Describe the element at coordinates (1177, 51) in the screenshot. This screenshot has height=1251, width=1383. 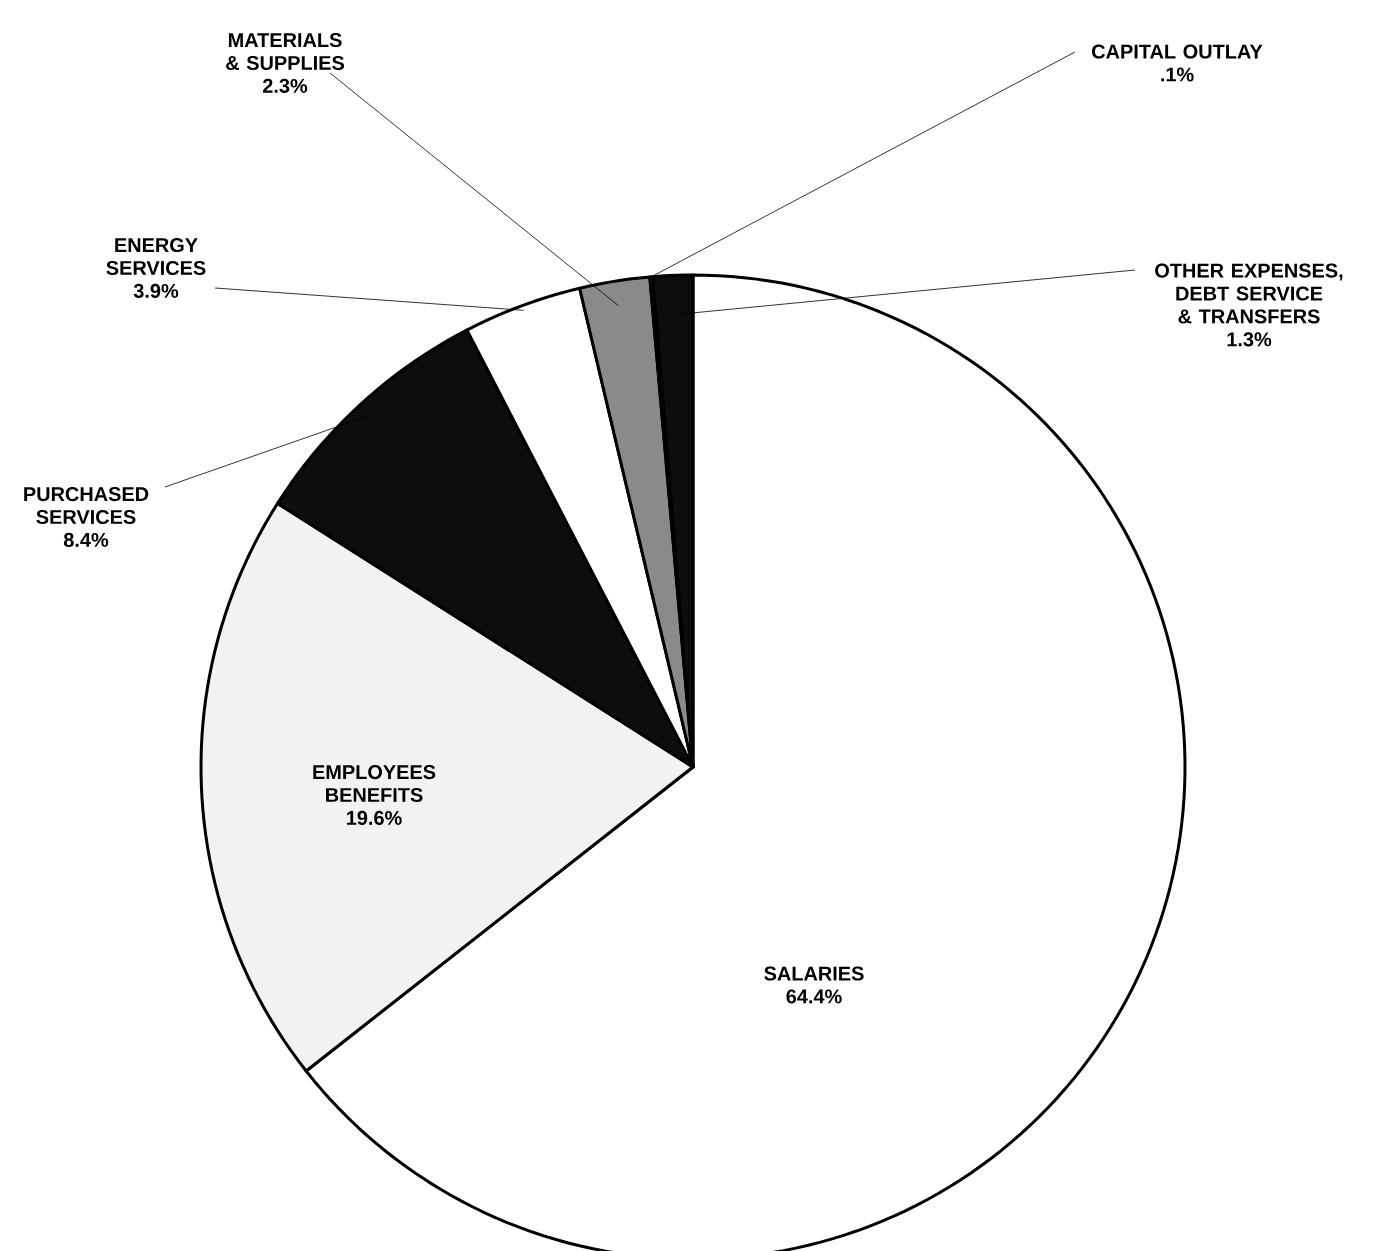
I see `slice-label: CAPITAL OUTLAY` at that location.